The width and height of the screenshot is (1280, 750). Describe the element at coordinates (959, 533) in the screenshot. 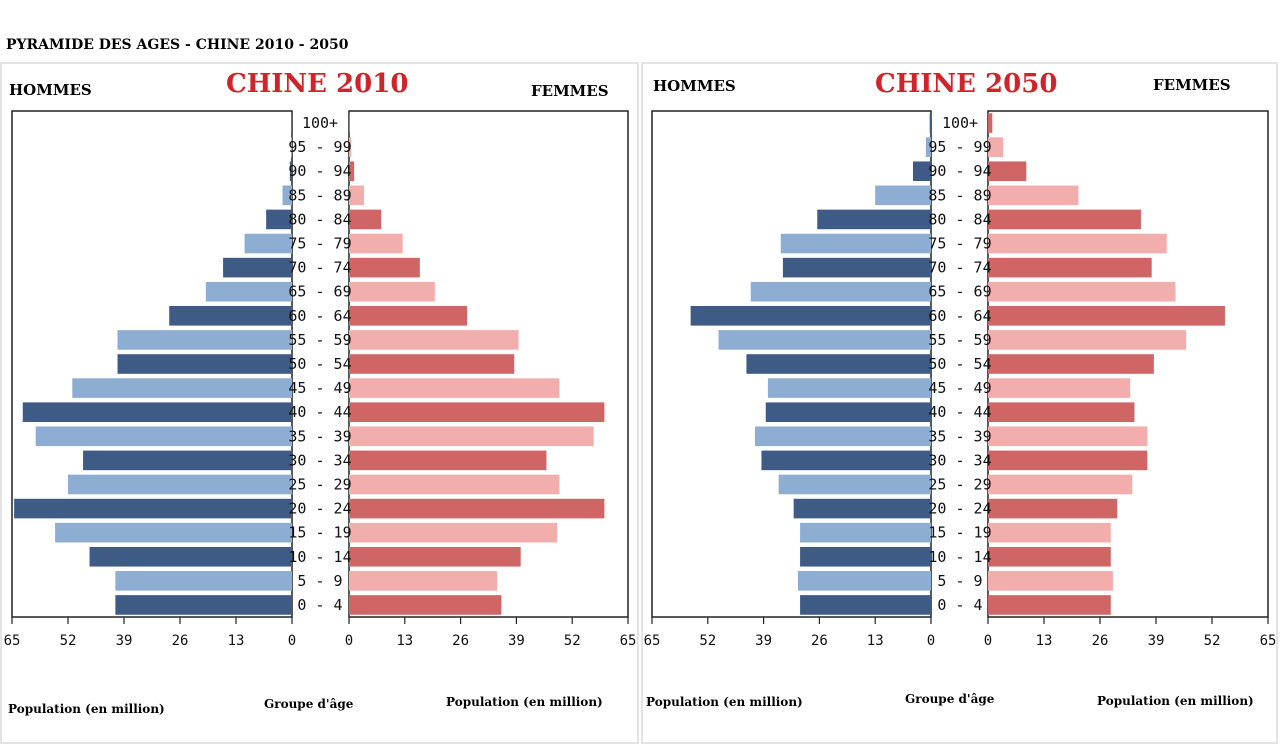

I see `age-group-label: 15 - 19` at that location.